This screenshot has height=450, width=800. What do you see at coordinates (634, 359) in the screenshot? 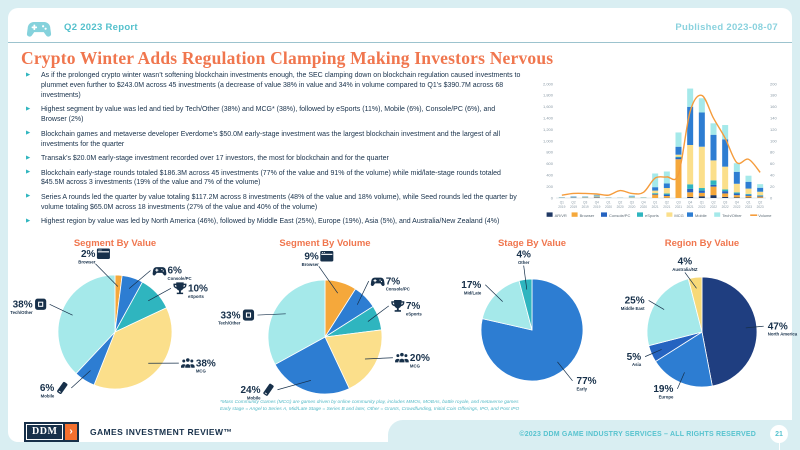
I see `pie-label-asia: 5%Asia` at bounding box center [634, 359].